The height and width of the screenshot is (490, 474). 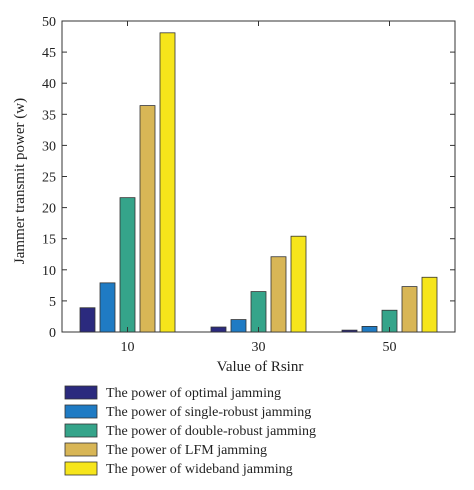 What do you see at coordinates (20, 181) in the screenshot?
I see `y-axis-title: Jammer transmit power (w)` at bounding box center [20, 181].